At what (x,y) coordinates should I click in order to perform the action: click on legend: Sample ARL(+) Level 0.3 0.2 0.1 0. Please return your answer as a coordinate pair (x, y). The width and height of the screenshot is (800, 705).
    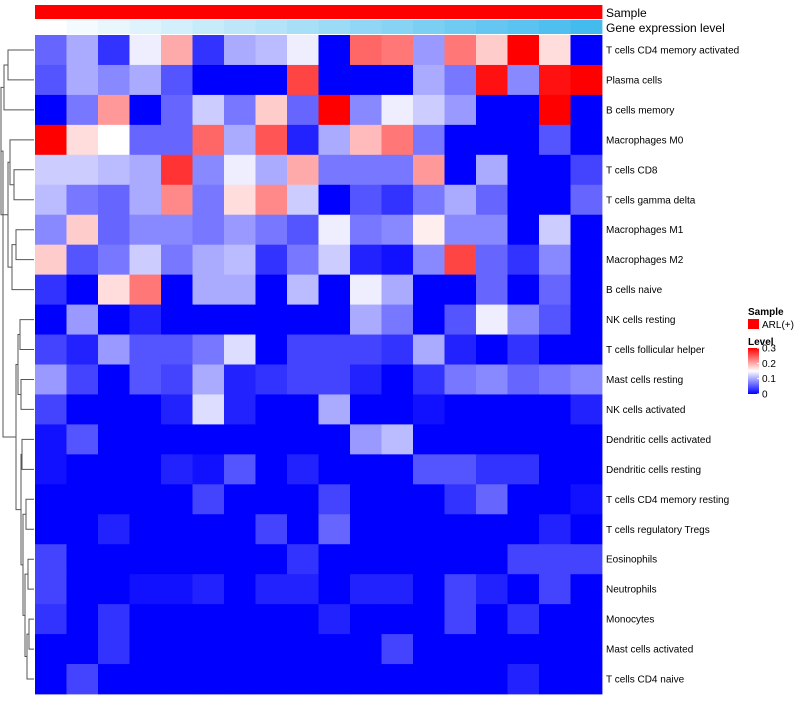
    Looking at the image, I should click on (771, 354).